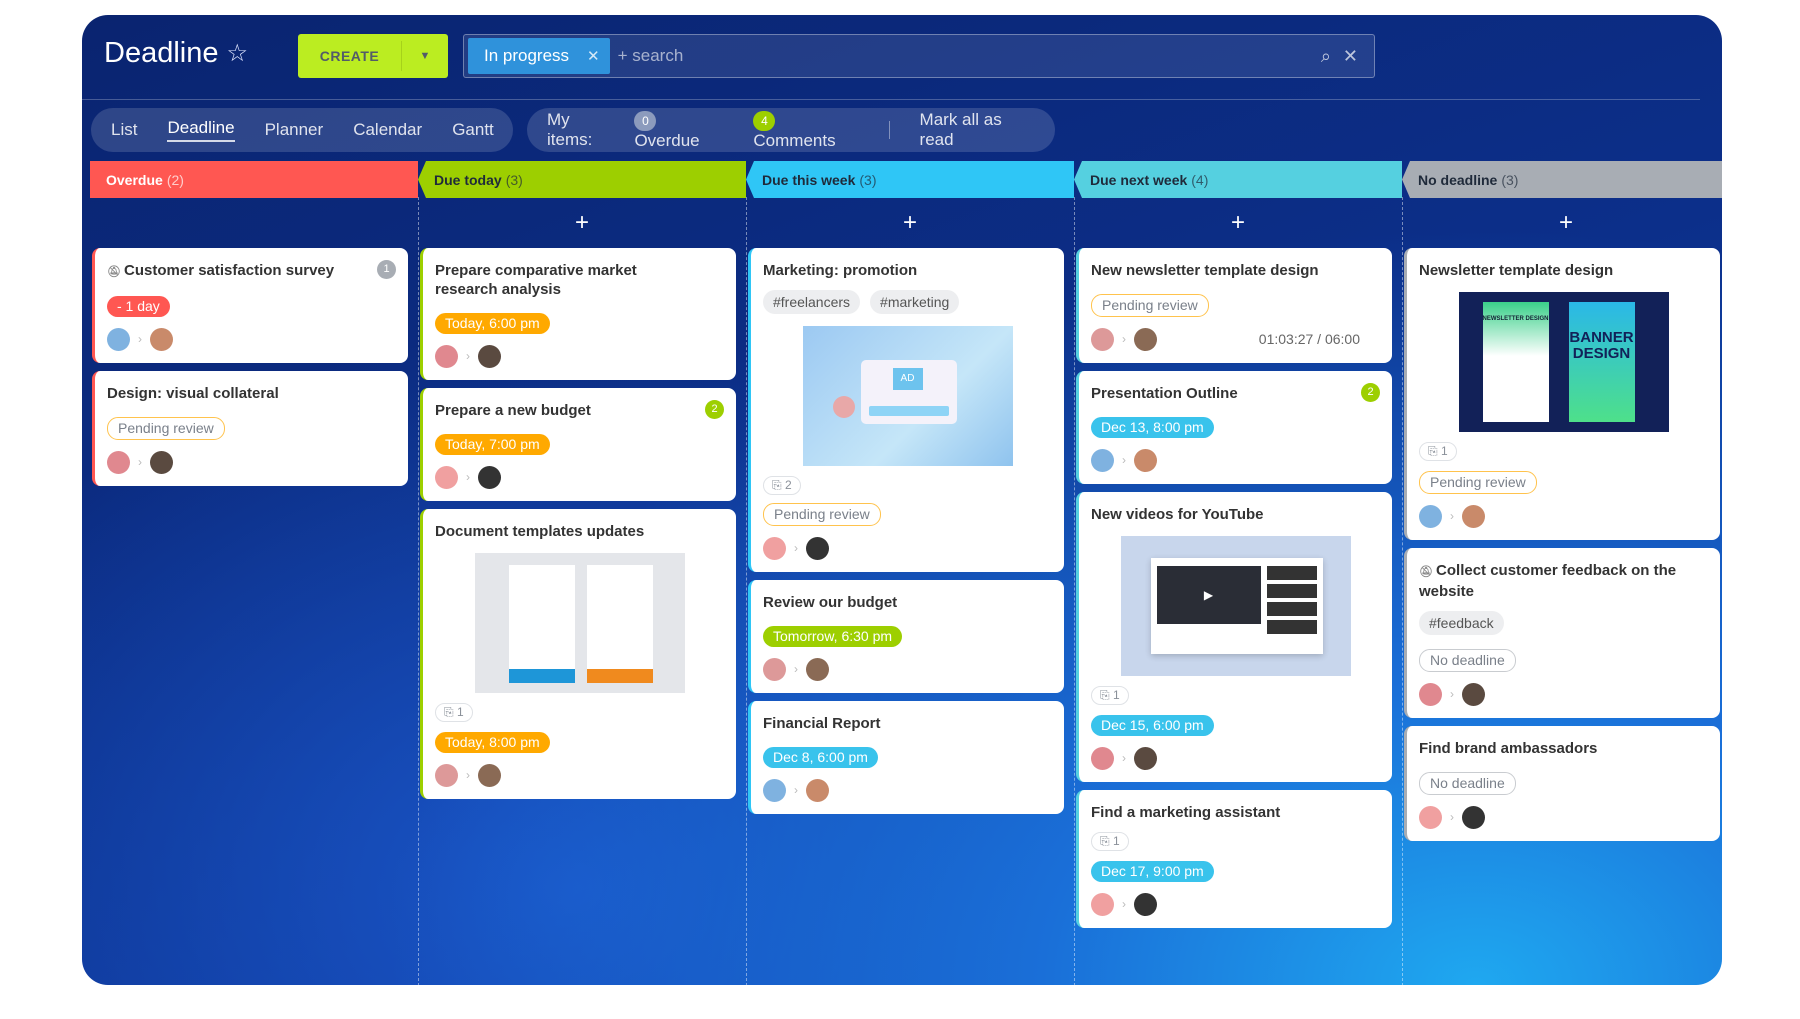 The image size is (1800, 1019). Describe the element at coordinates (915, 302) in the screenshot. I see `tag: #marketing` at that location.